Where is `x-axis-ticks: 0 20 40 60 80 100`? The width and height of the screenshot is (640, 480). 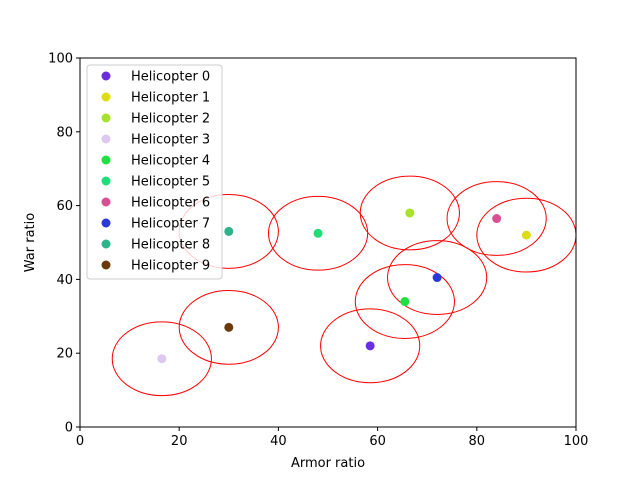
x-axis-ticks: 0 20 40 60 80 100 is located at coordinates (332, 438).